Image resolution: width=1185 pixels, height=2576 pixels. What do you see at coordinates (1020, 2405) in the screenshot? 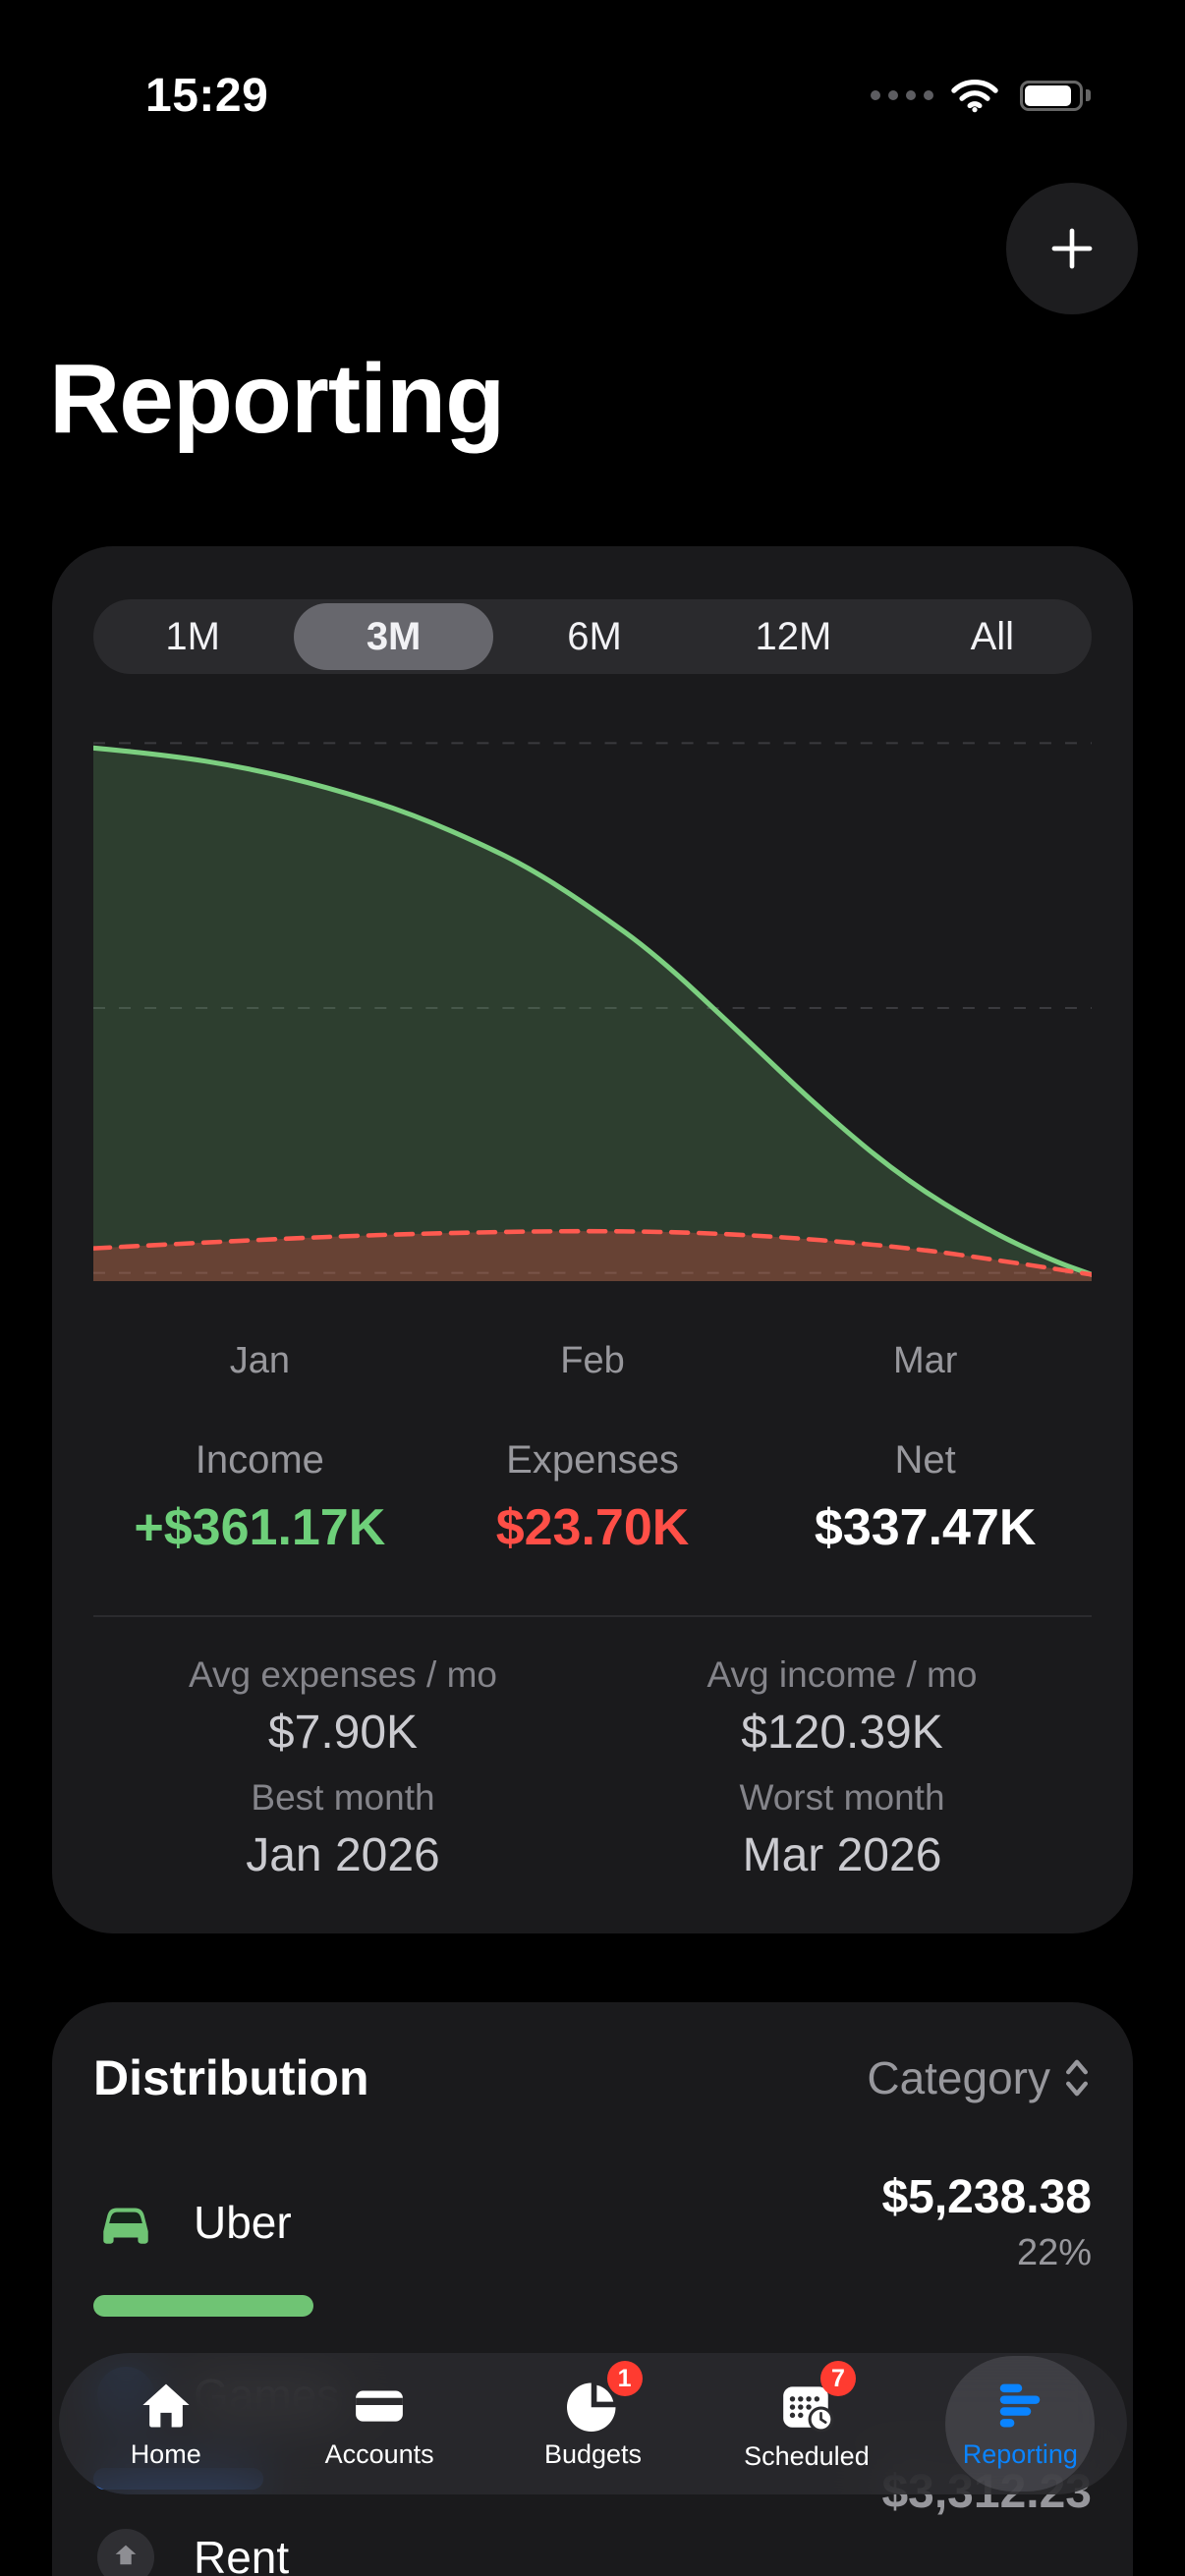
I see `bar-chart-icon` at bounding box center [1020, 2405].